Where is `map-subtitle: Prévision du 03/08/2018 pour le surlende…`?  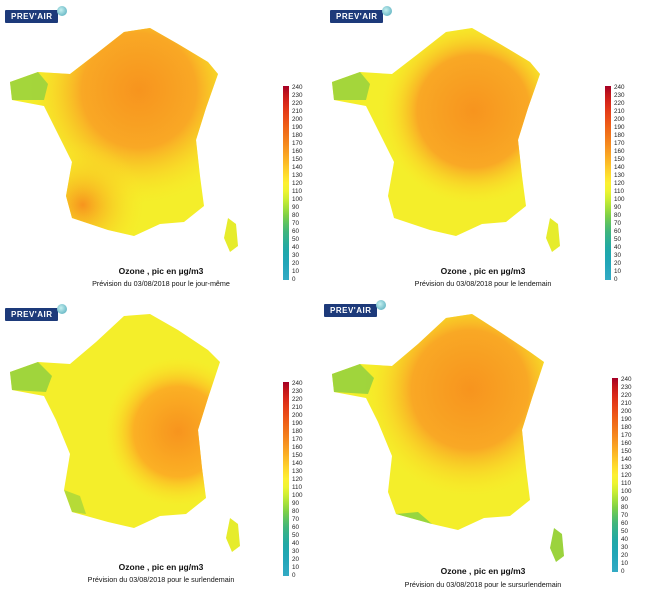
map-subtitle: Prévision du 03/08/2018 pour le surlende… is located at coordinates (161, 579).